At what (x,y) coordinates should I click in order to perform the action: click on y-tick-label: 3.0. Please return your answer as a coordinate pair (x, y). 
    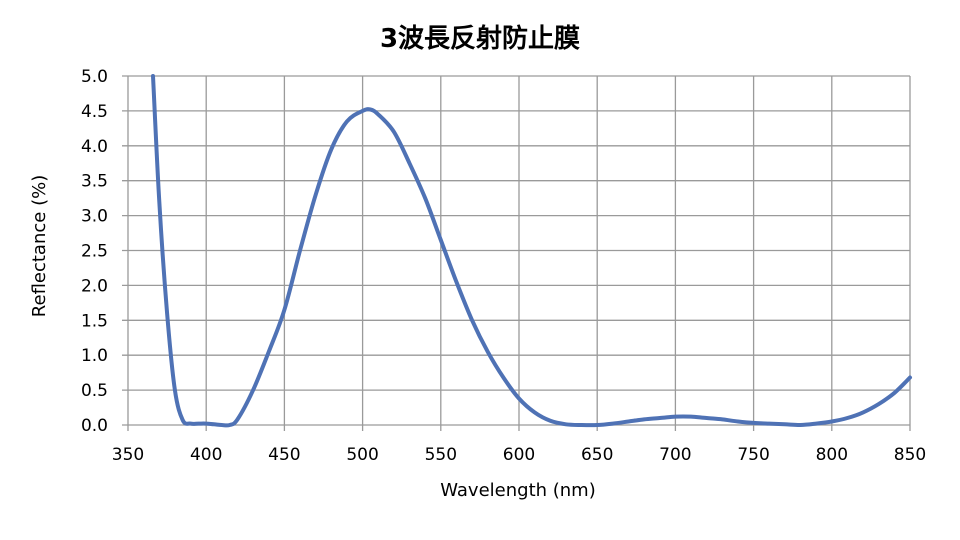
    Looking at the image, I should click on (94, 217).